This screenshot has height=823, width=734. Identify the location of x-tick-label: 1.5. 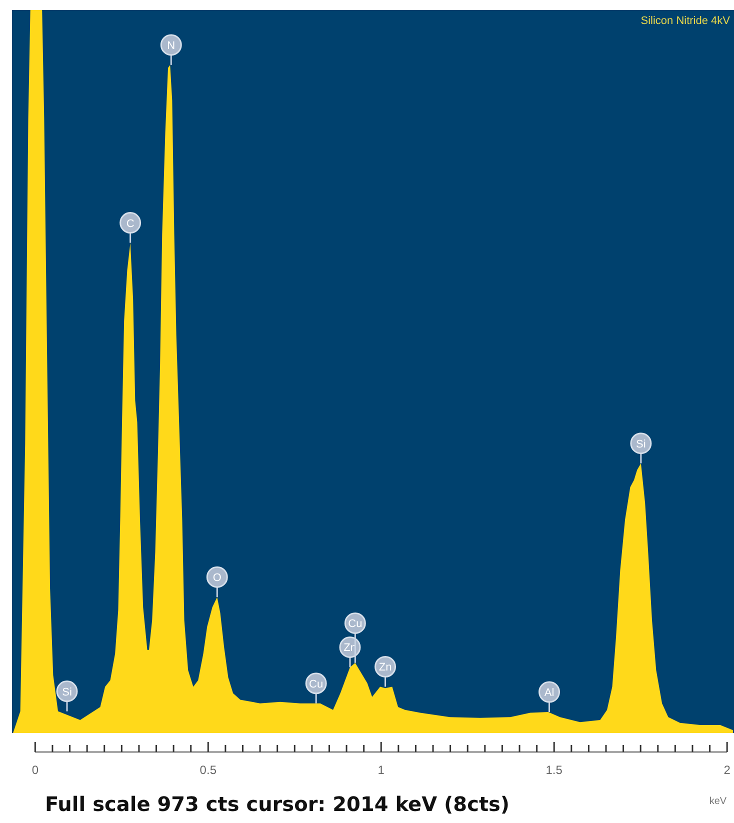
(554, 770).